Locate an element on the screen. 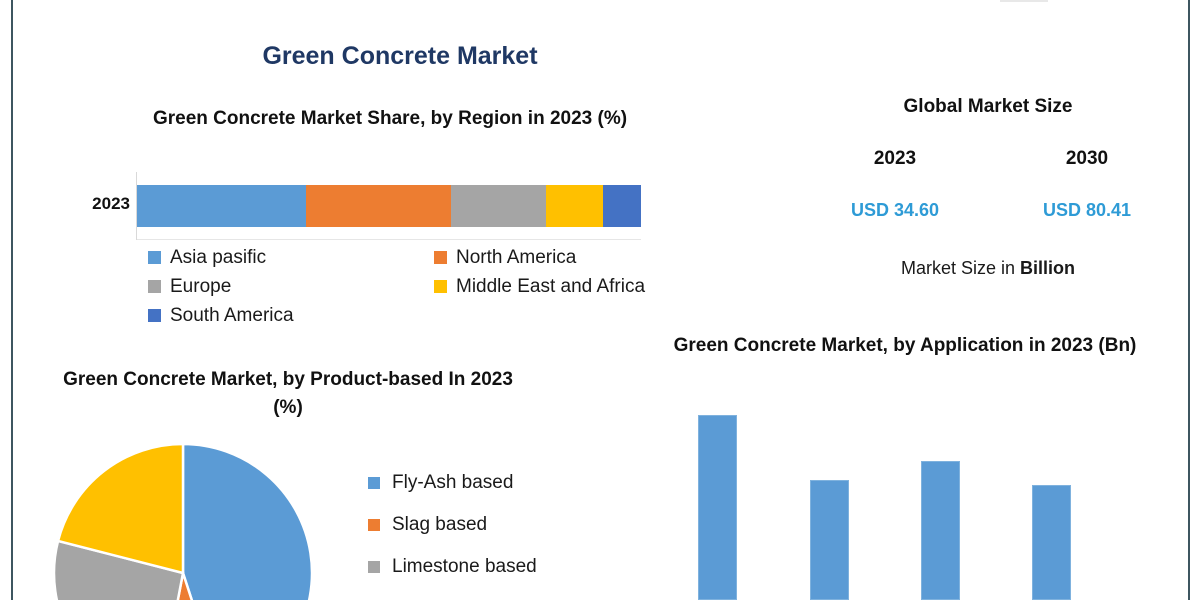 This screenshot has height=600, width=1200. legend-label: Limestone based is located at coordinates (464, 566).